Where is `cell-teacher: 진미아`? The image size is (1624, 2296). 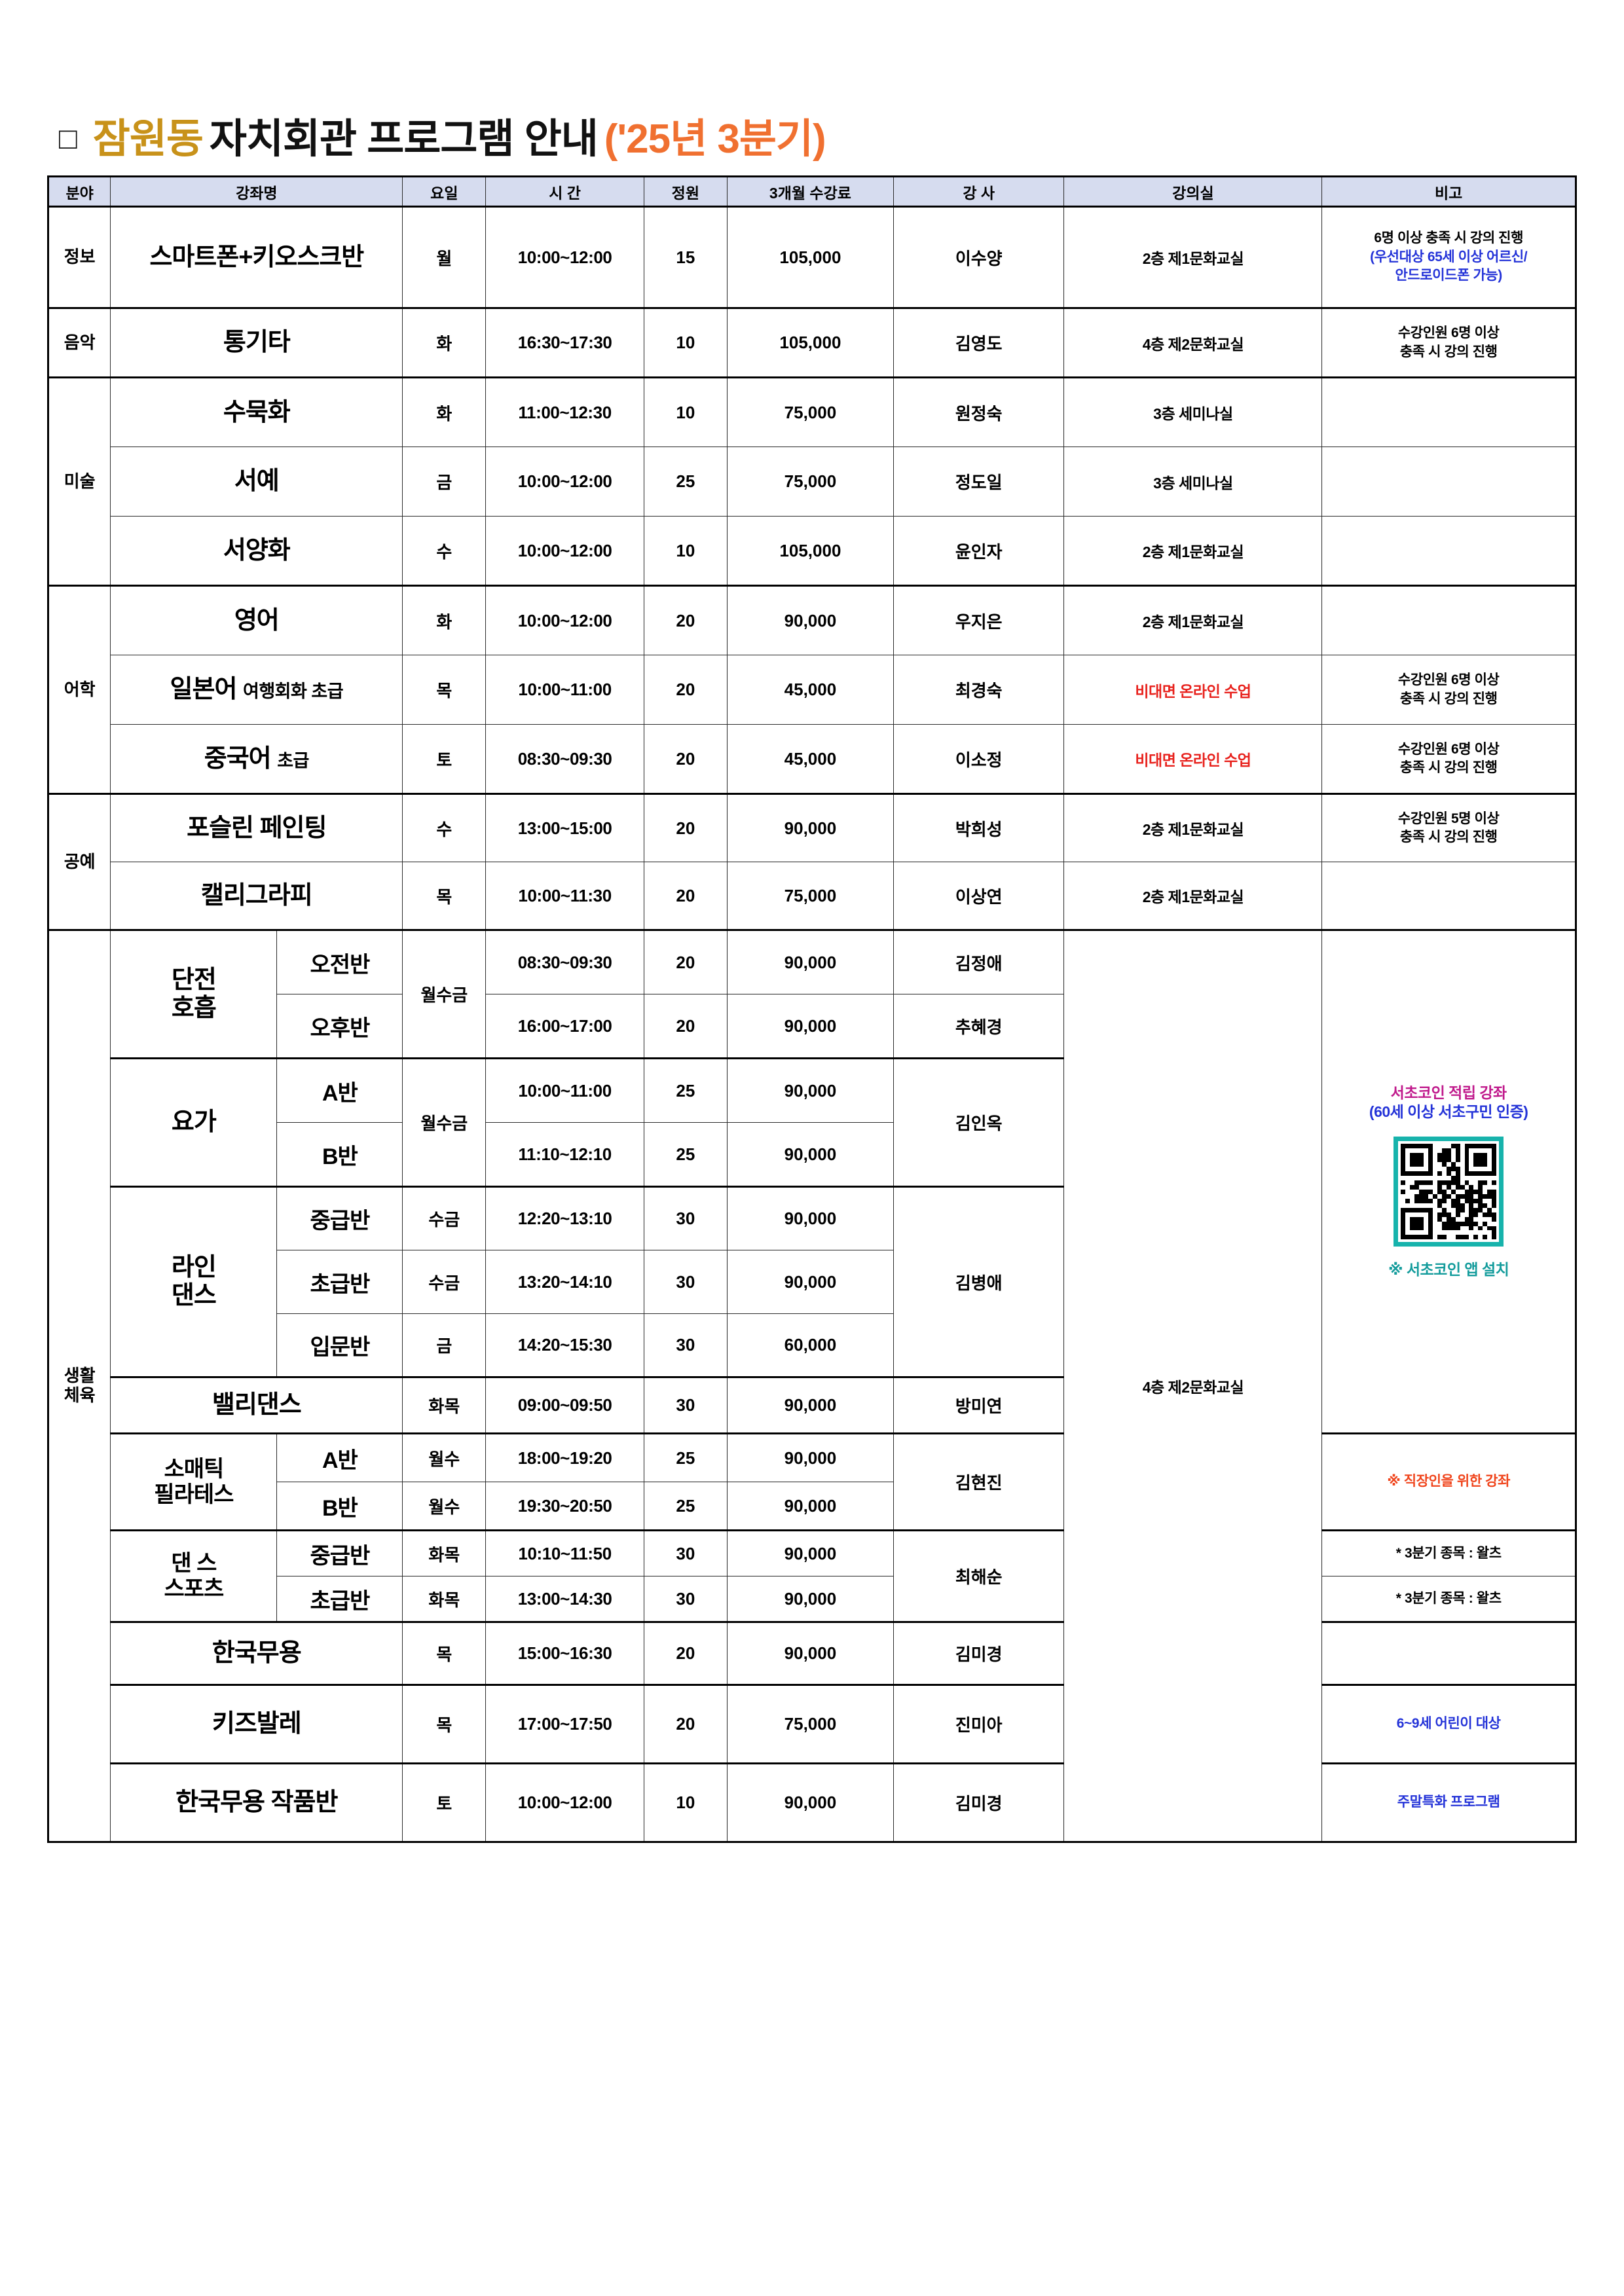 cell-teacher: 진미아 is located at coordinates (979, 1724).